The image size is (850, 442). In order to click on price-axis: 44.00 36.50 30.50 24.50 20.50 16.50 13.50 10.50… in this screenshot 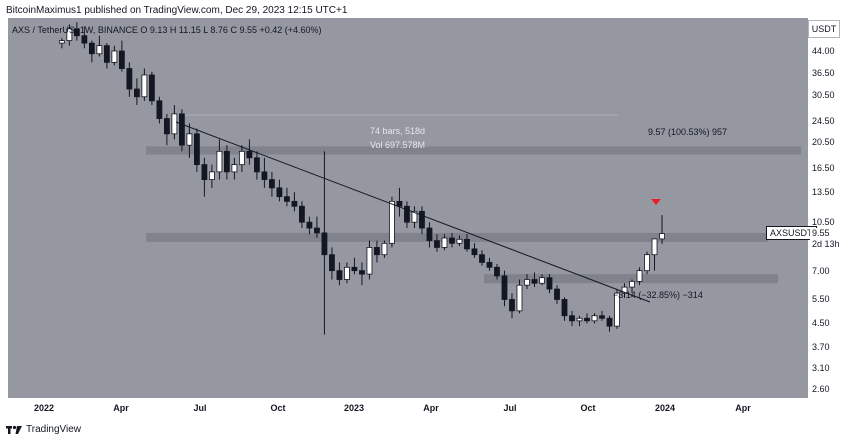, I will do `click(825, 208)`.